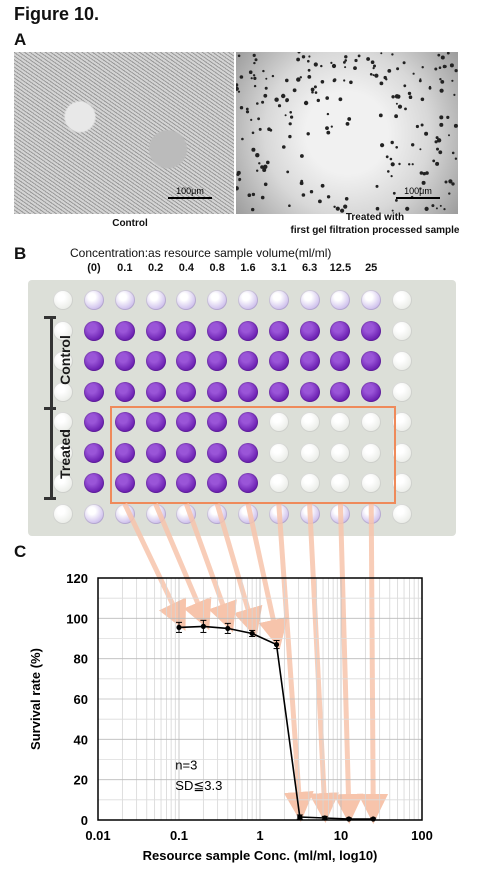 This screenshot has height=878, width=498. I want to click on y-tick-label: 20, so click(81, 780).